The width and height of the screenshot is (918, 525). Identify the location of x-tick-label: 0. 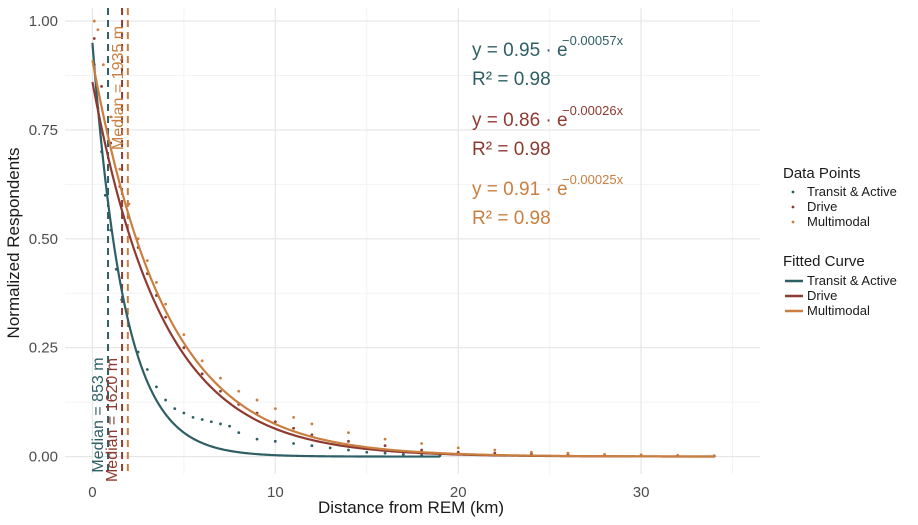
(92, 492).